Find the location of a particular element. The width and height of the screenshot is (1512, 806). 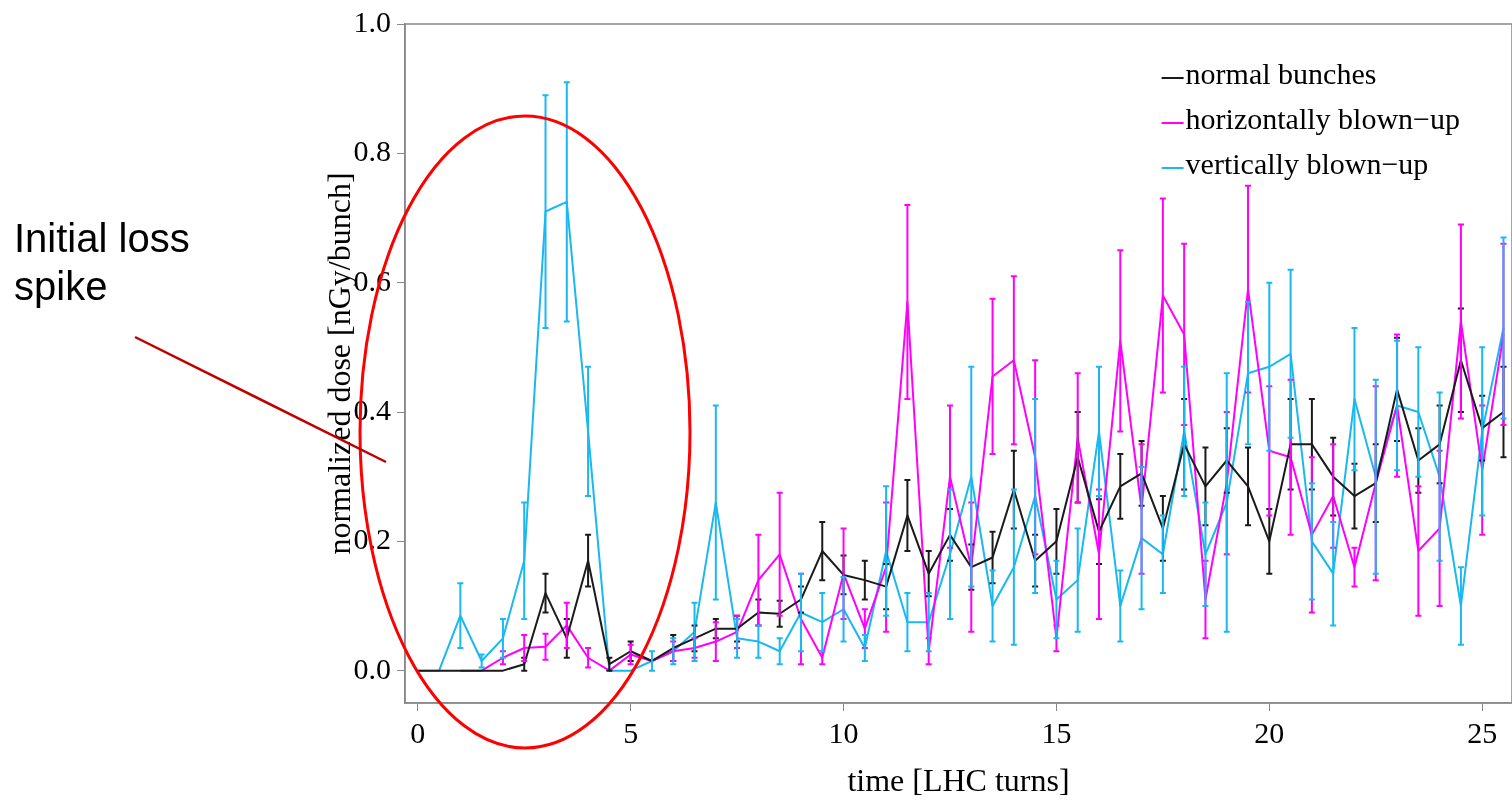

x-tick-label: 5 is located at coordinates (631, 732).